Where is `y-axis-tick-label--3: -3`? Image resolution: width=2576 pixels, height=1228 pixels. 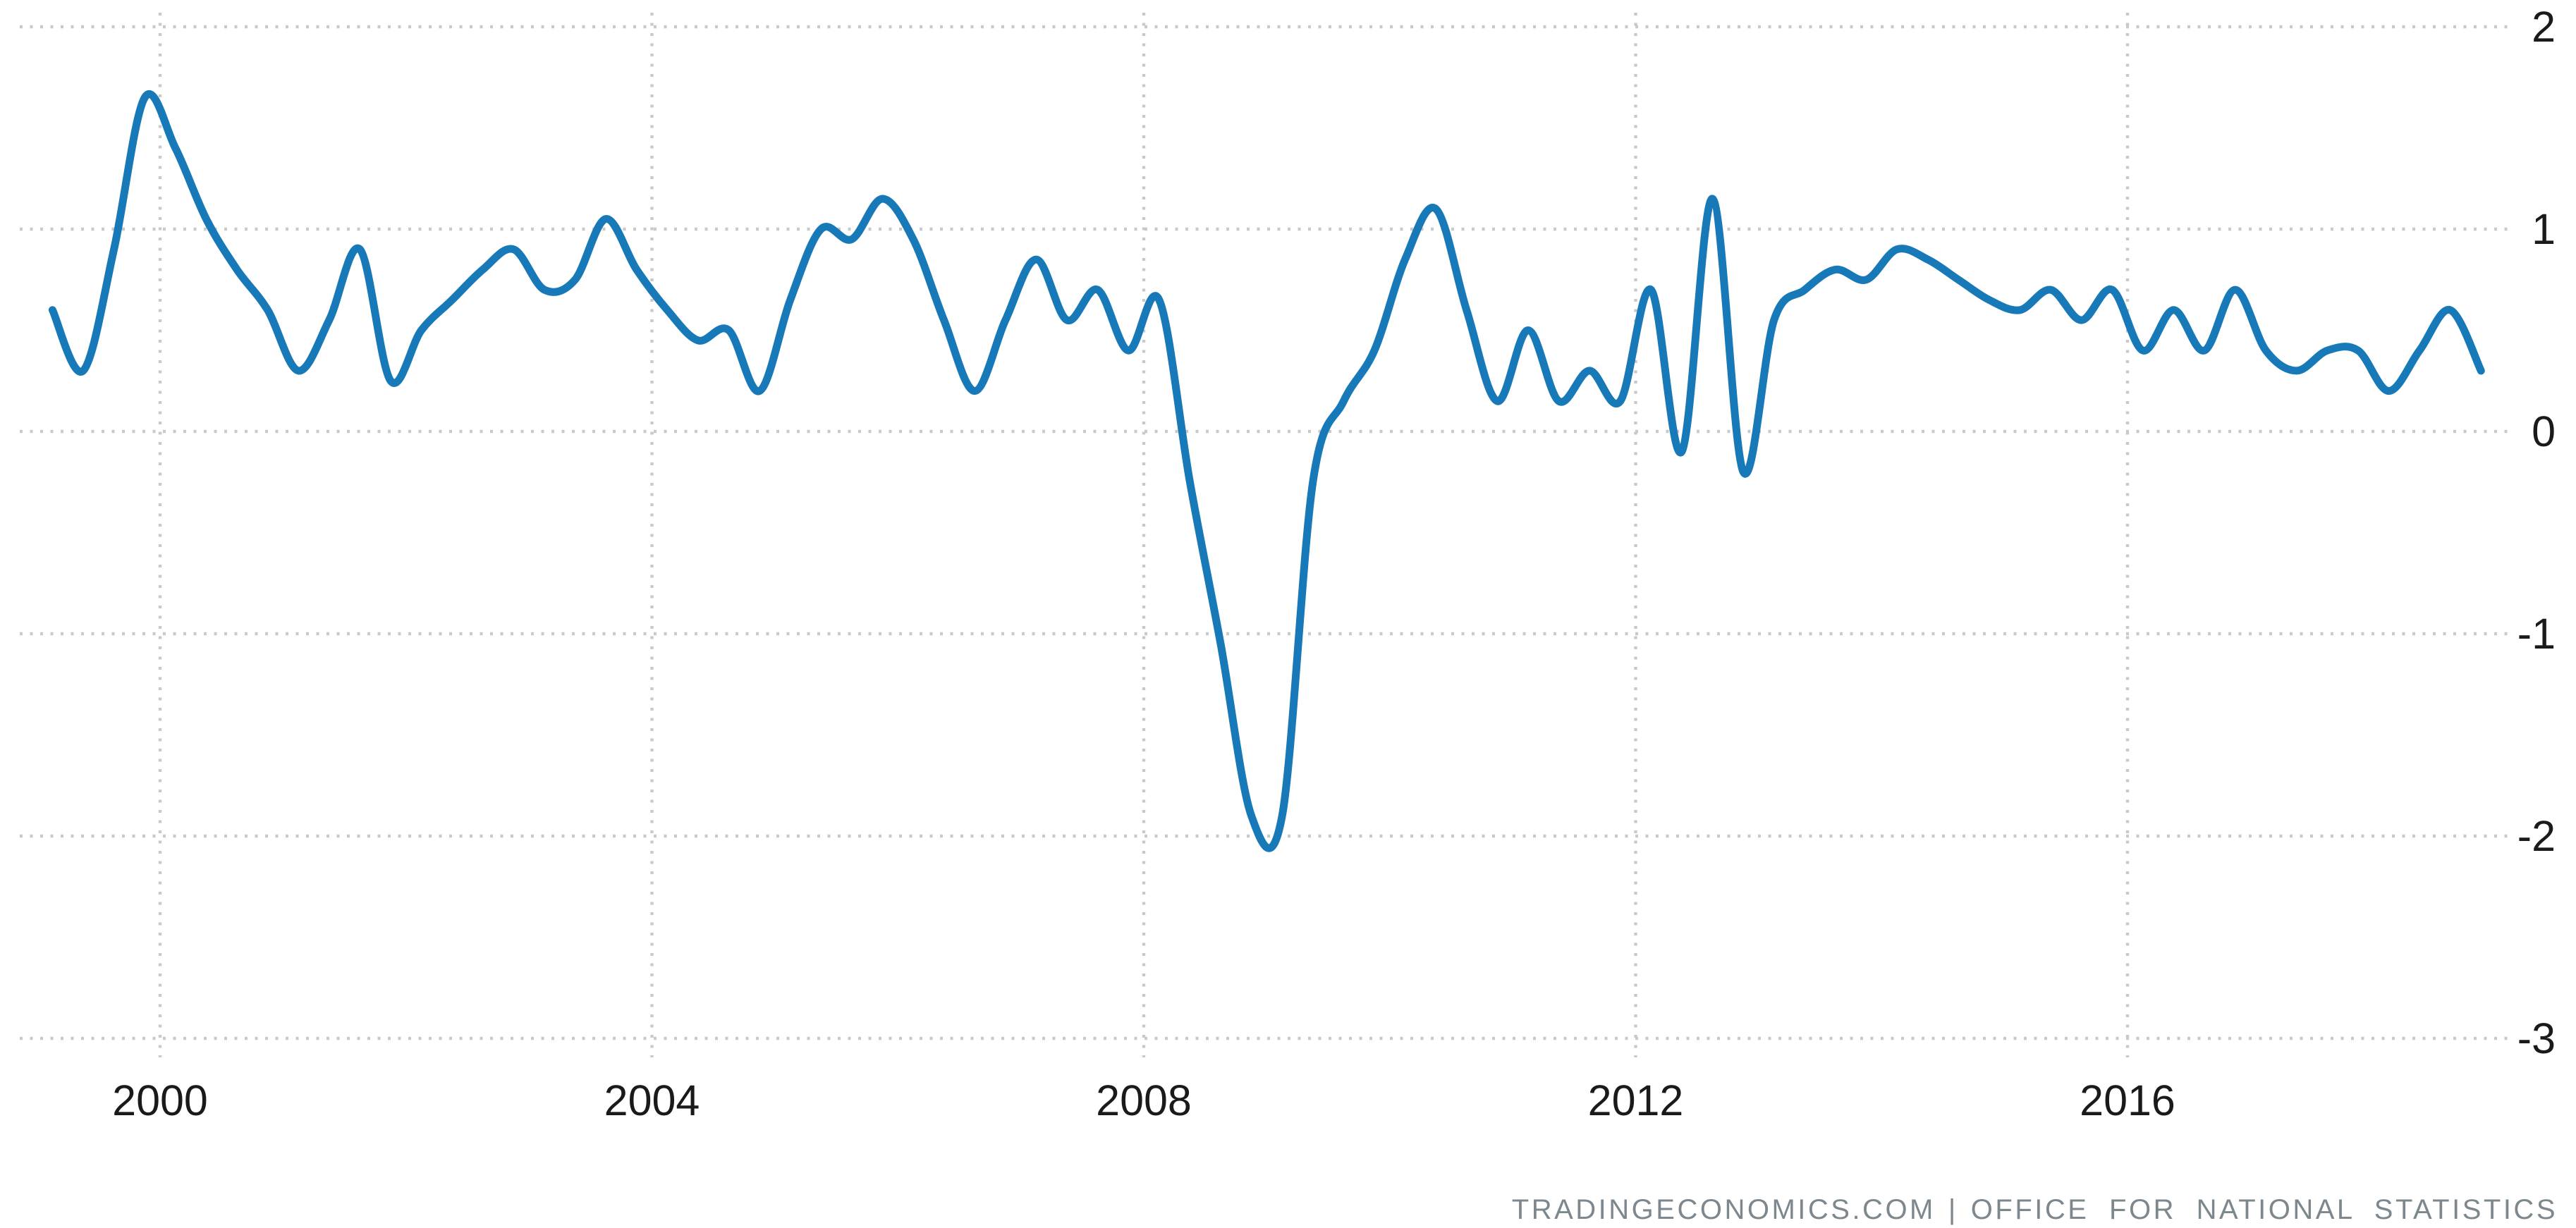
y-axis-tick-label--3: -3 is located at coordinates (2537, 1038).